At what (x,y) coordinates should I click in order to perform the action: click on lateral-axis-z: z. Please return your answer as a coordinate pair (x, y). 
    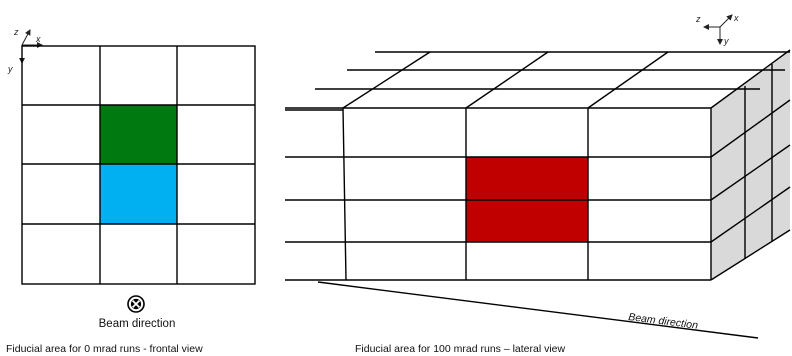
    Looking at the image, I should click on (698, 19).